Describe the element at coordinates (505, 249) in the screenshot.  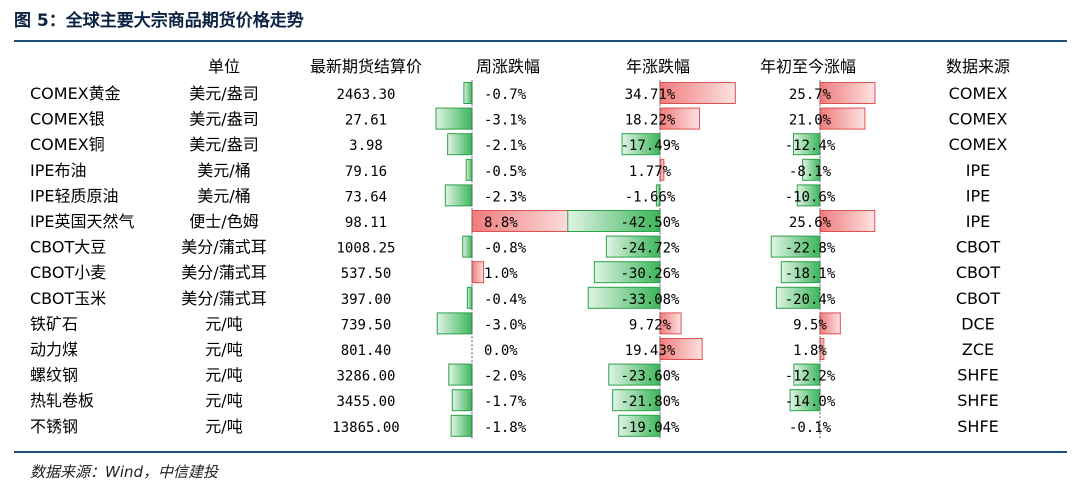
I see `row-weekly-change: -0.8%` at that location.